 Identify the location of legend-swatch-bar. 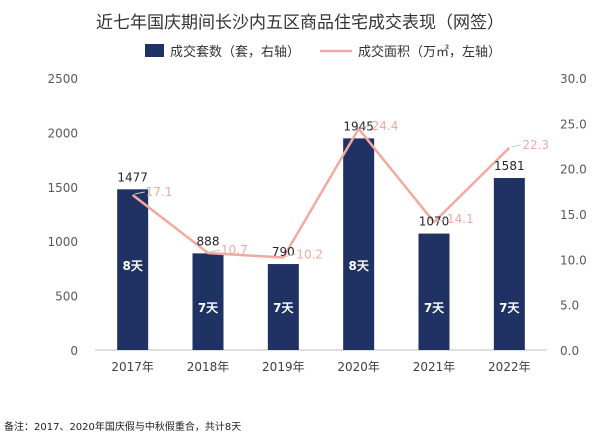
(154, 50).